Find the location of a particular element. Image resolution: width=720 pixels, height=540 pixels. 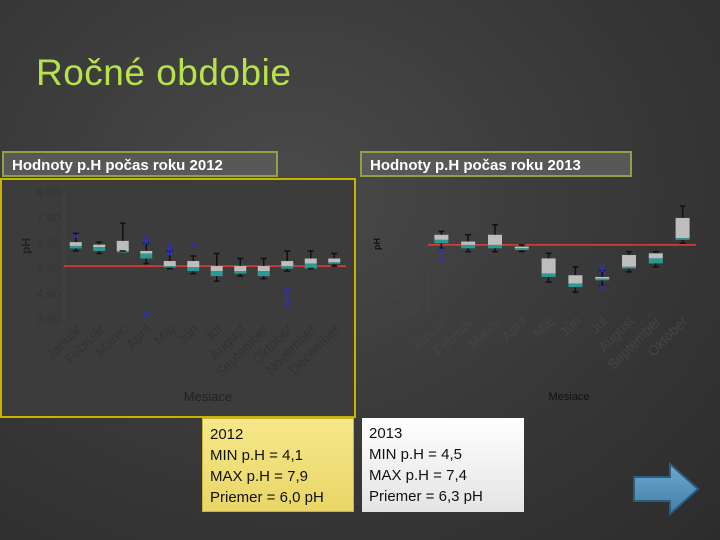

y-tick-label: 5.90 is located at coordinates (49, 269).